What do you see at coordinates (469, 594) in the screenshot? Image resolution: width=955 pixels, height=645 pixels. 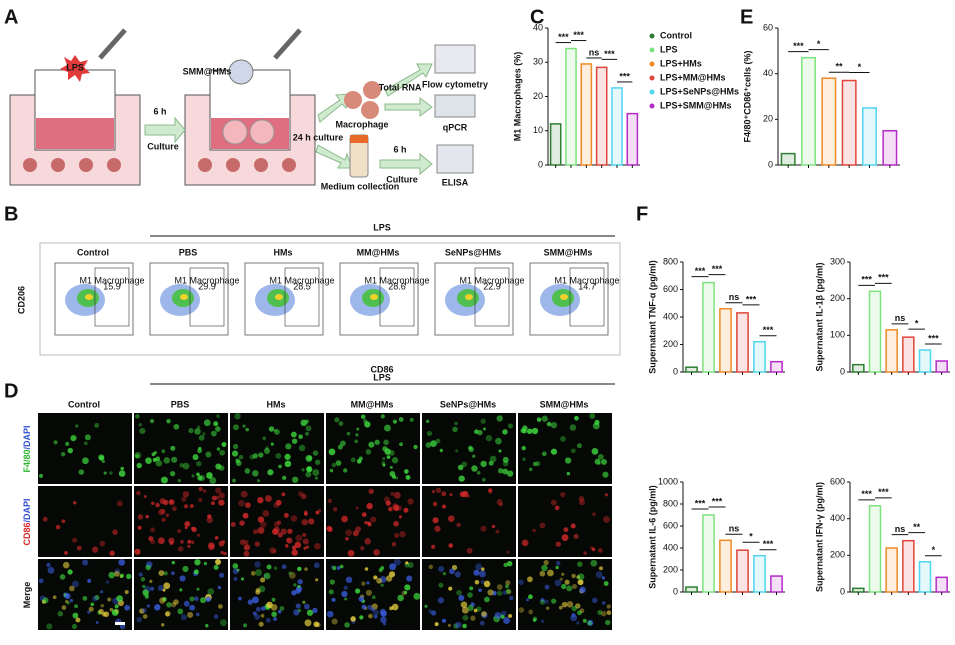 I see `micrograph` at bounding box center [469, 594].